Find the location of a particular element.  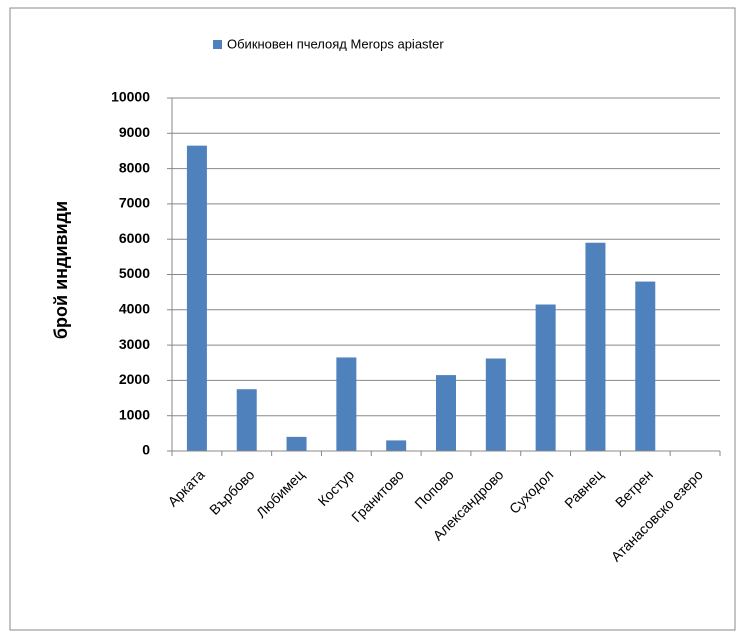

legend-label: Обикновен пчелояд Merops apiaster is located at coordinates (335, 43).